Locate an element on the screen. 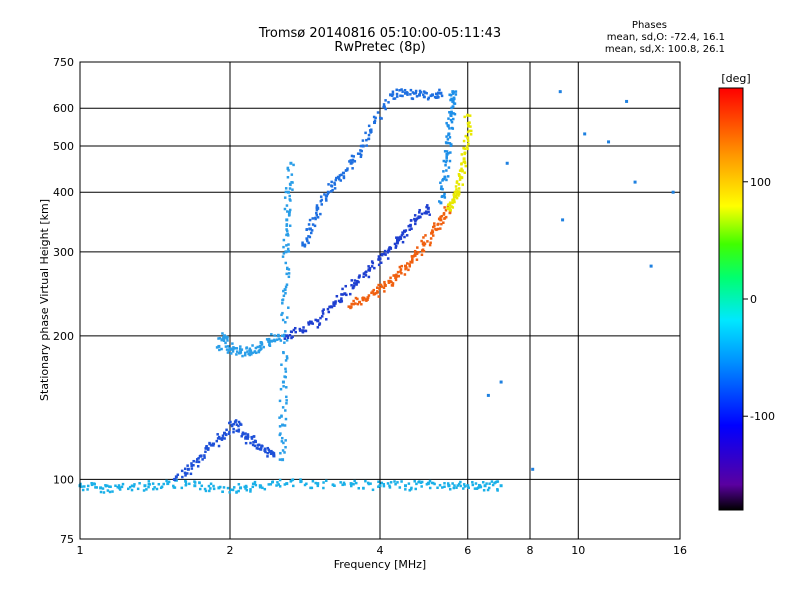 The height and width of the screenshot is (600, 800). trace-F2-X-yellow is located at coordinates (459, 162).